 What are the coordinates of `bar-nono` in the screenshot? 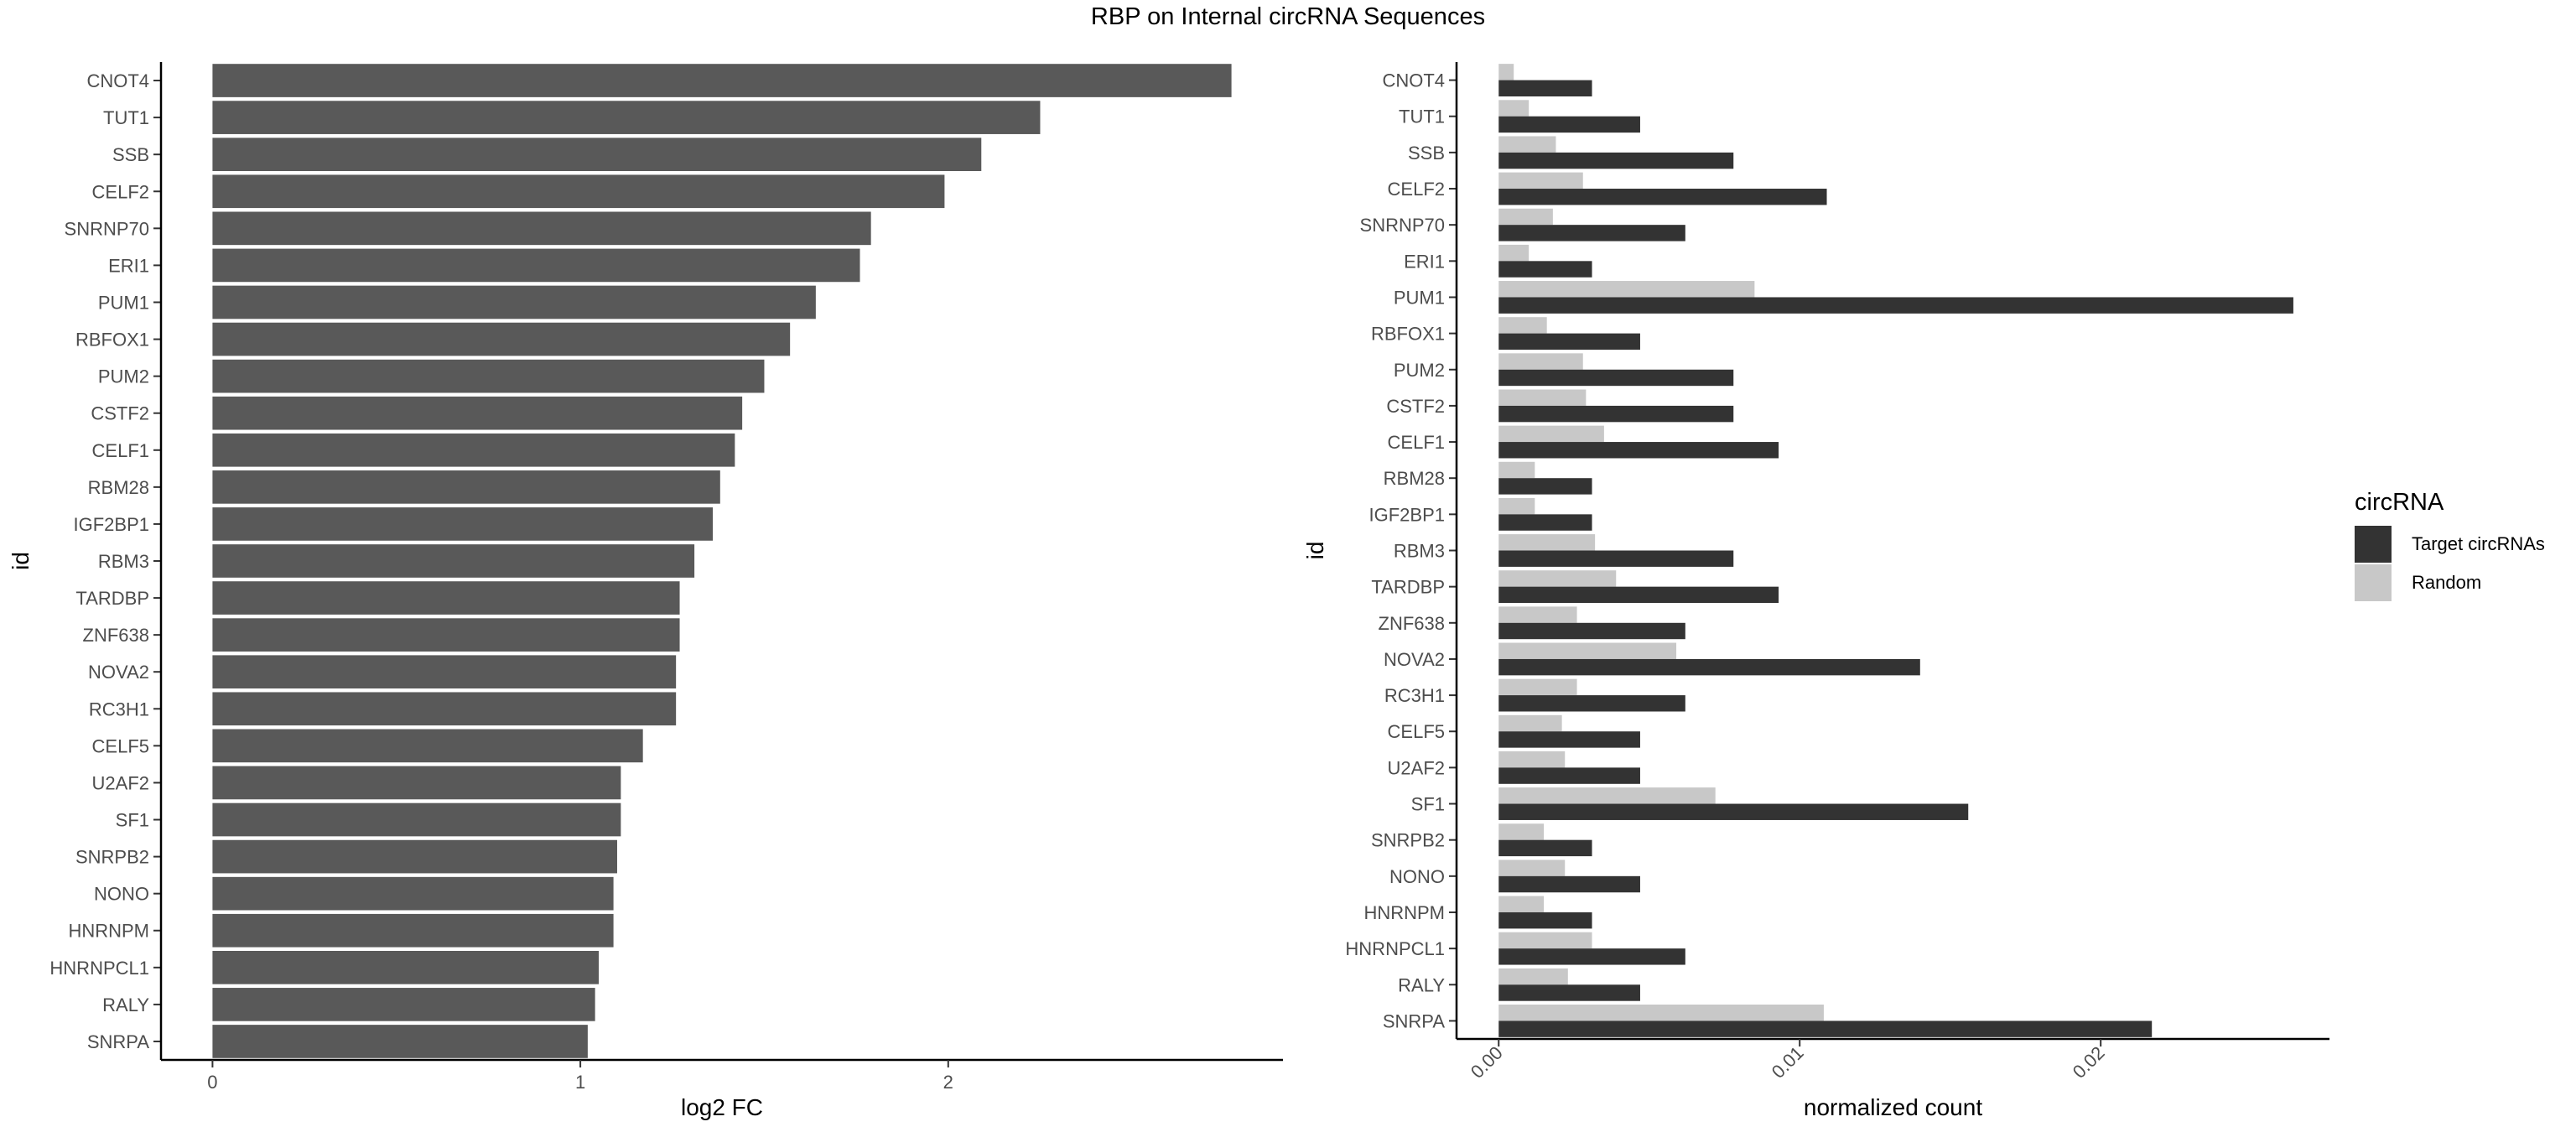 It's located at (413, 893).